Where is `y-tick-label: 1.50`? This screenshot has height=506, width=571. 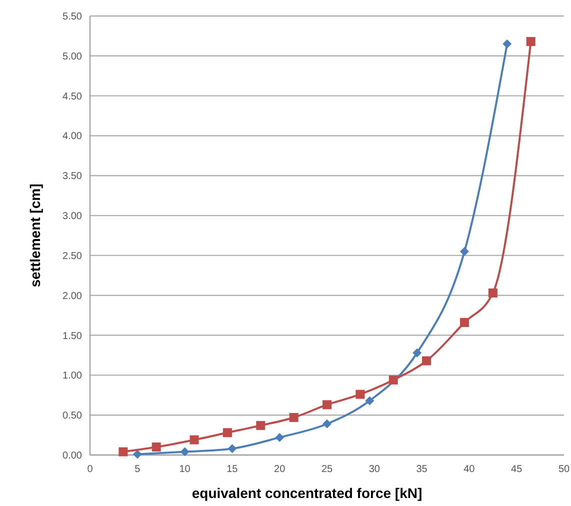
y-tick-label: 1.50 is located at coordinates (72, 336).